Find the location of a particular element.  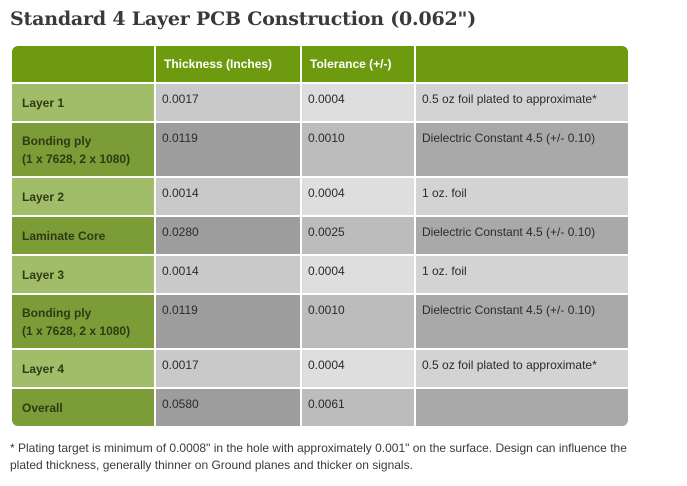

table-row: Layer 2 0.0014 0.0004 1 oz. foil is located at coordinates (320, 196).